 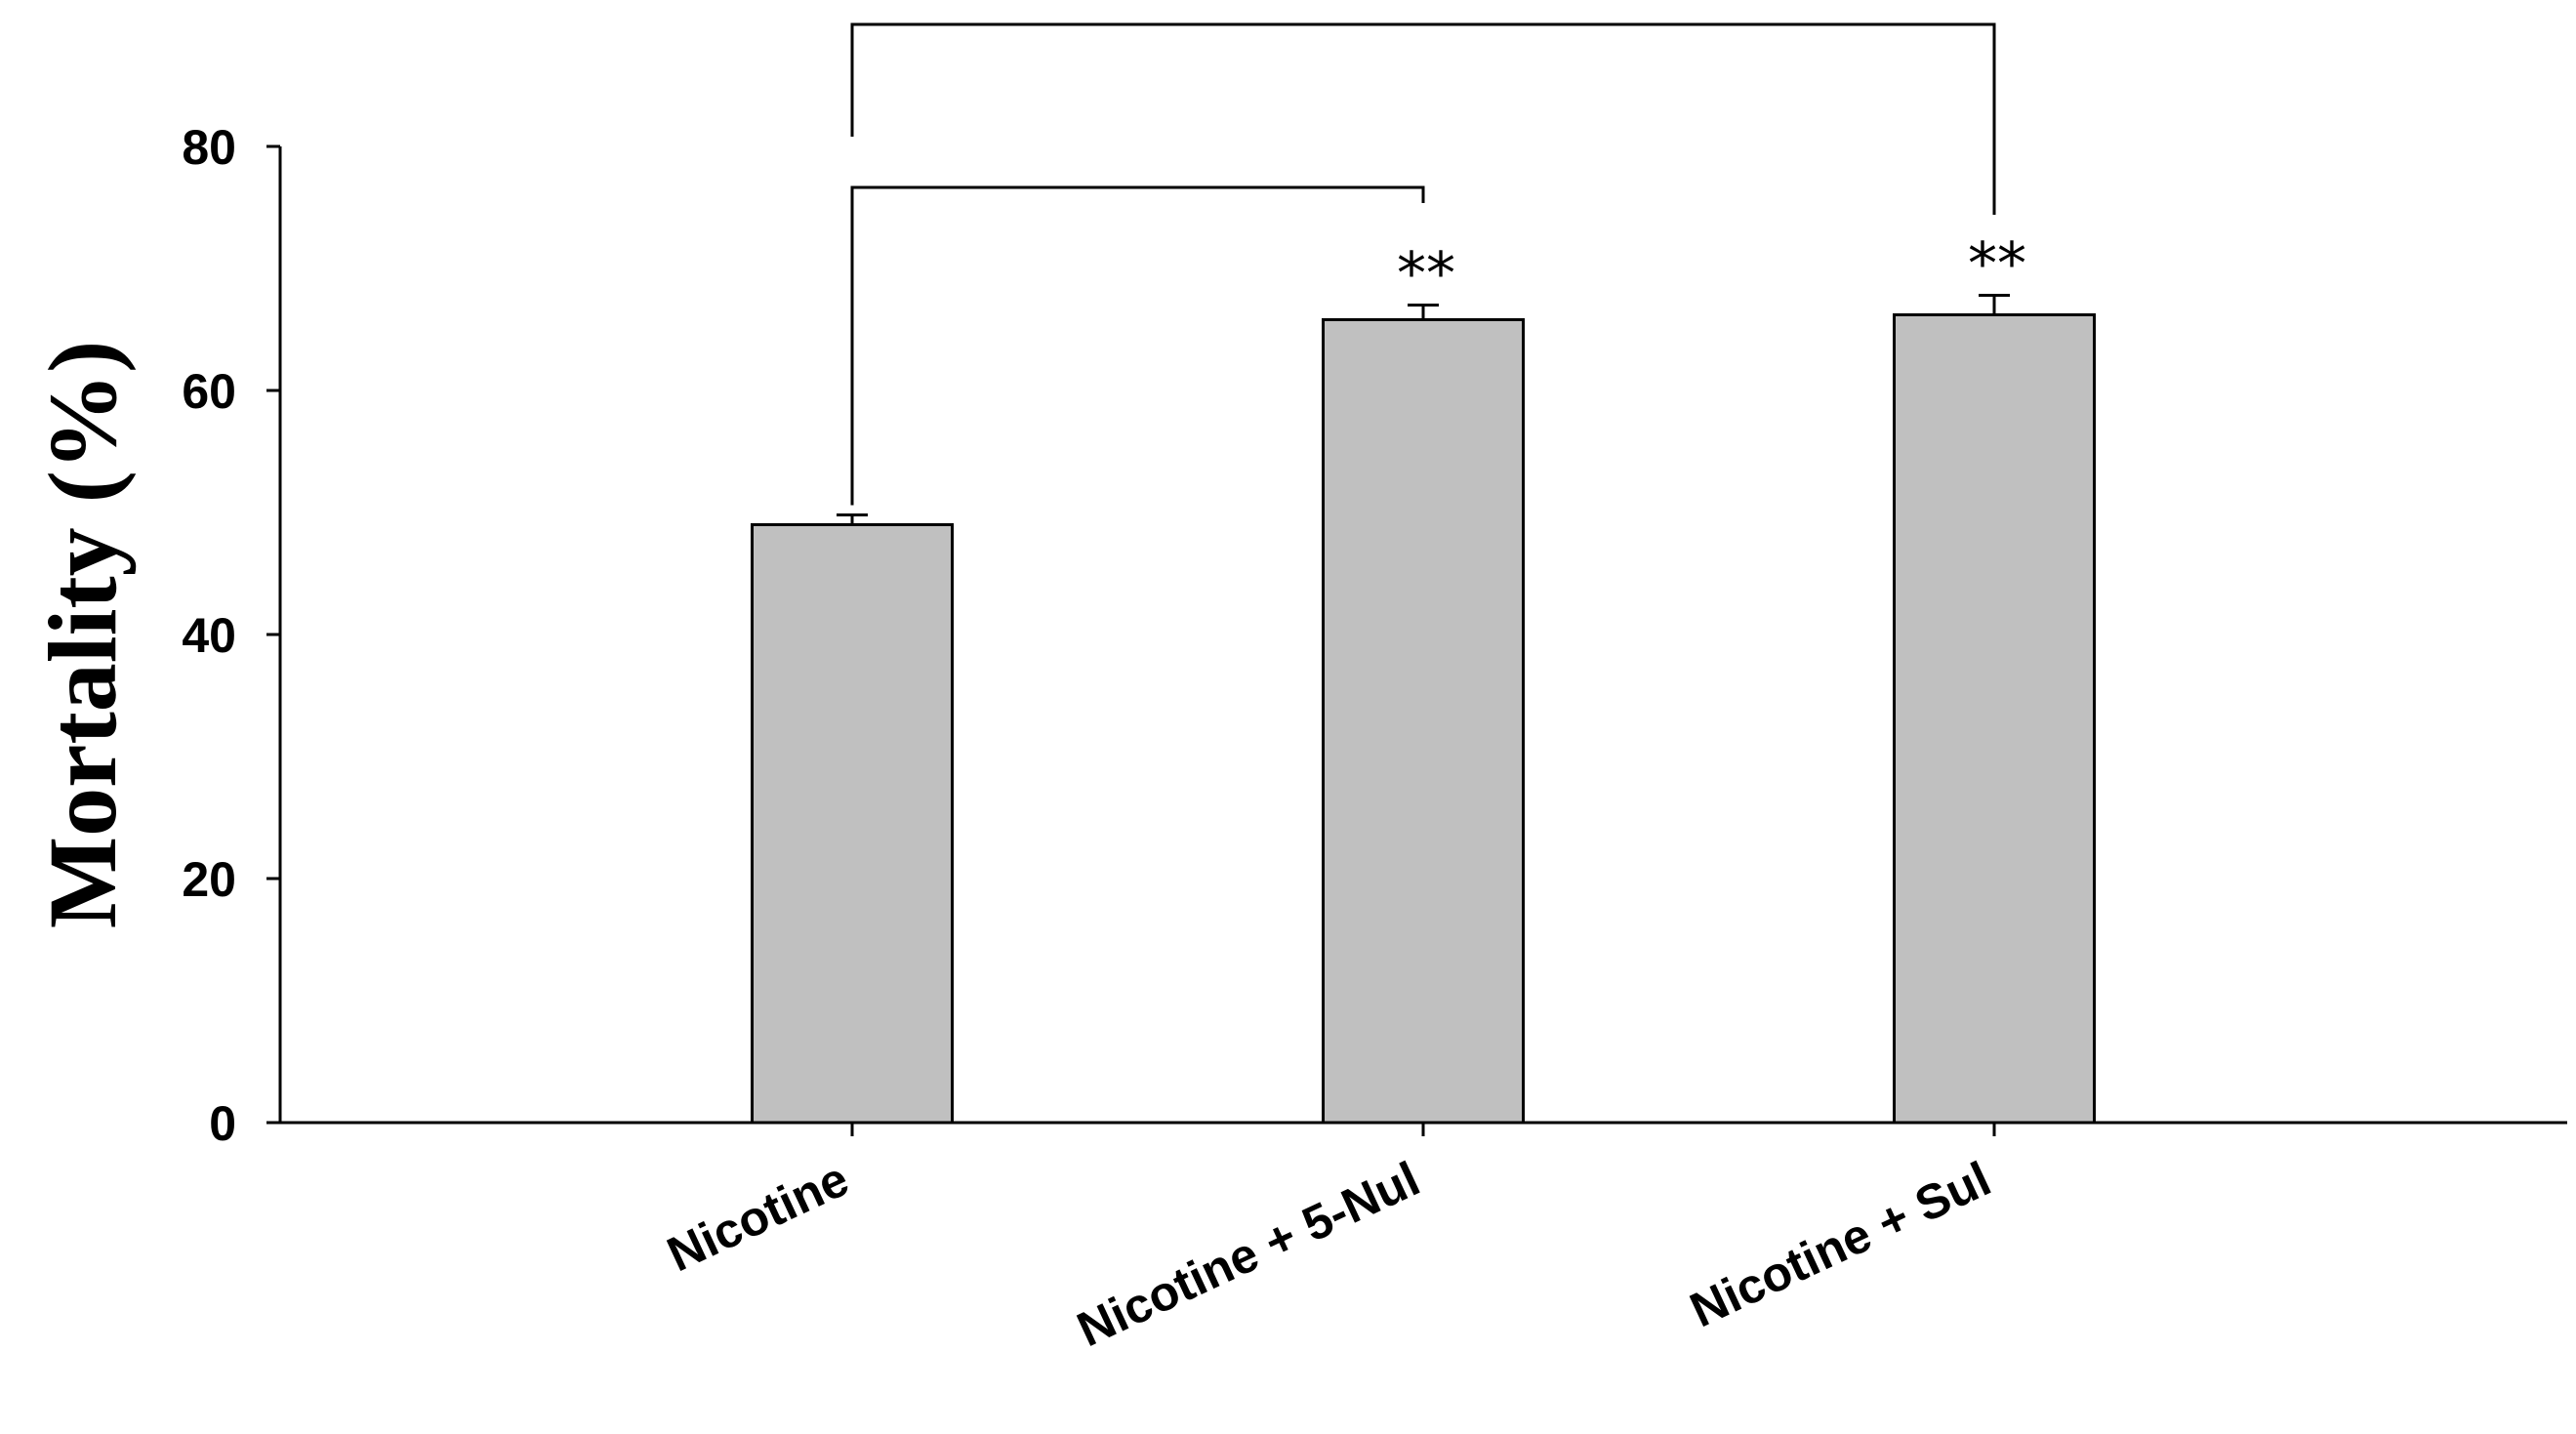 I want to click on y-tick-label: 0, so click(x=222, y=1123).